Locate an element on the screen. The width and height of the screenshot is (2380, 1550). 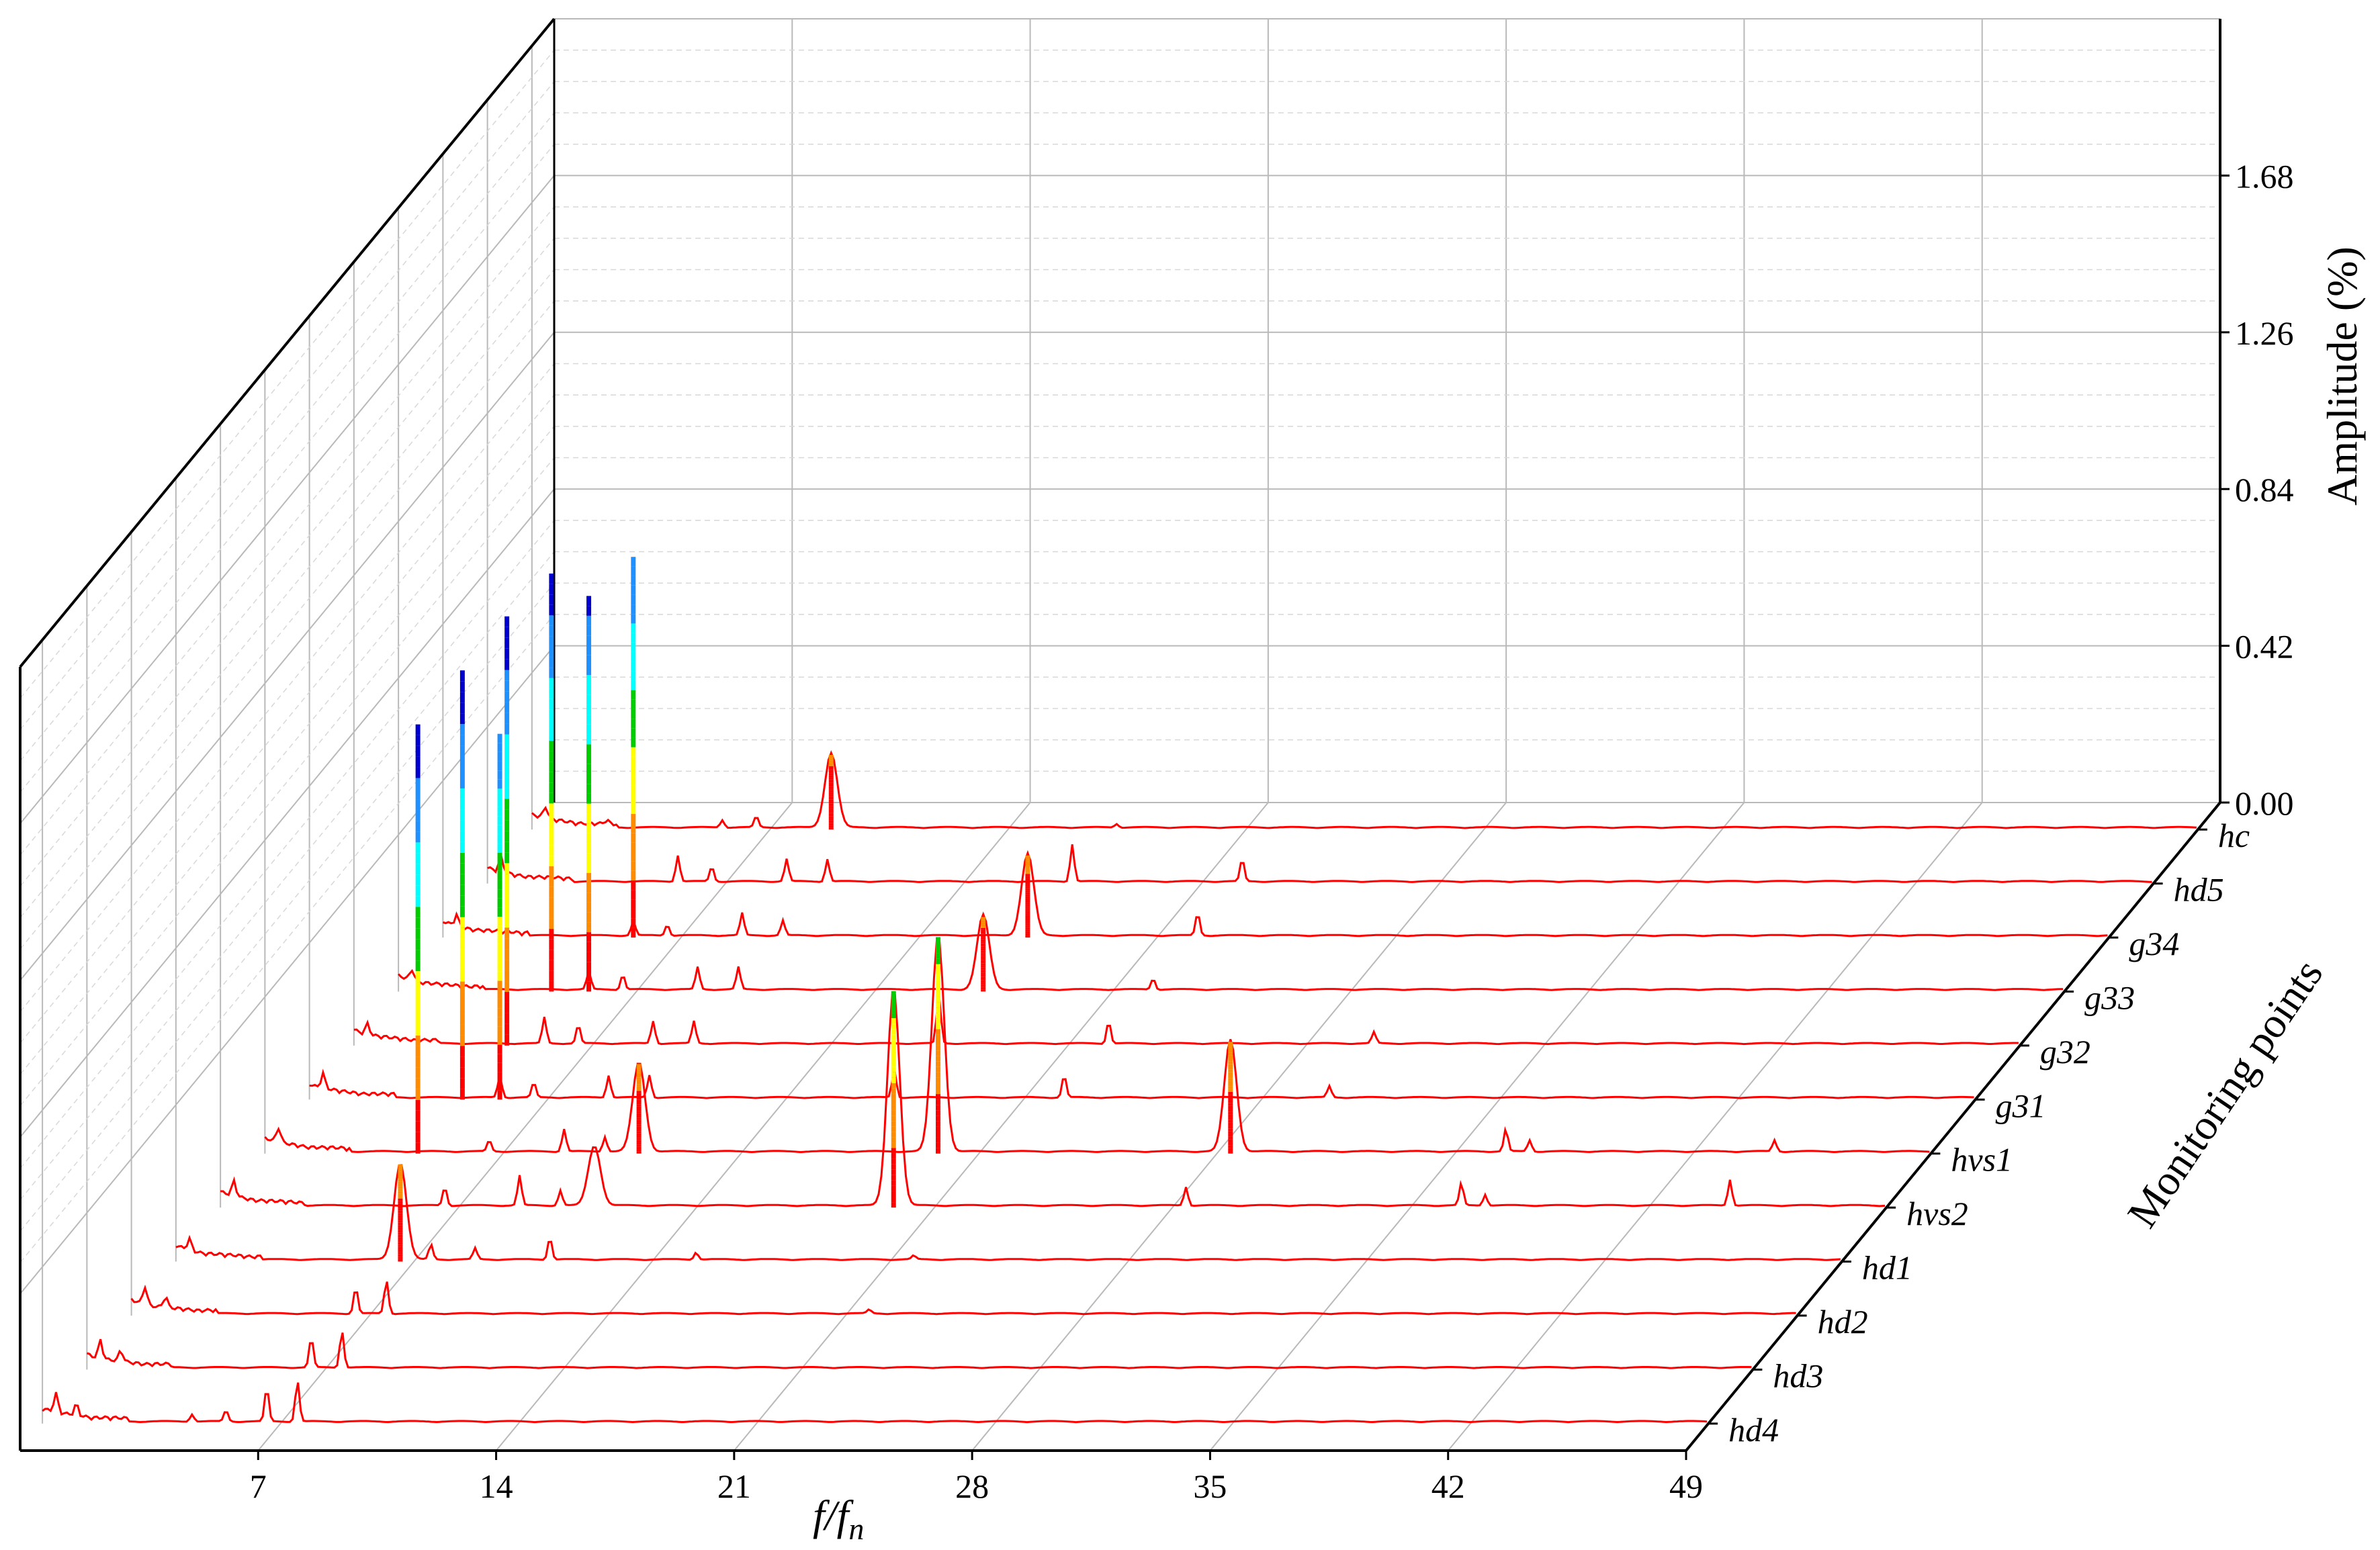
series-hc is located at coordinates (1364, 790).